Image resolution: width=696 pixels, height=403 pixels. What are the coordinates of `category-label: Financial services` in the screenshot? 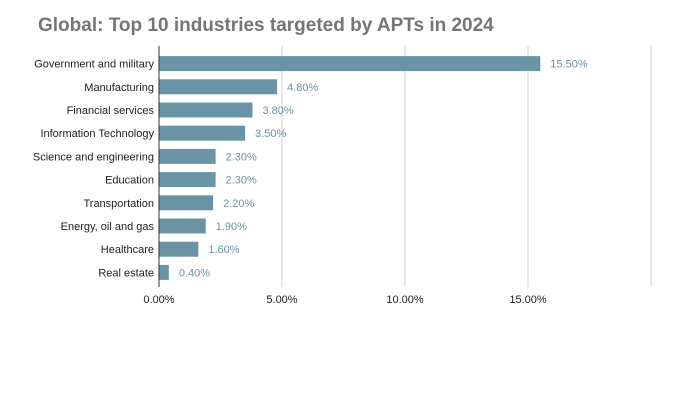 It's located at (111, 111).